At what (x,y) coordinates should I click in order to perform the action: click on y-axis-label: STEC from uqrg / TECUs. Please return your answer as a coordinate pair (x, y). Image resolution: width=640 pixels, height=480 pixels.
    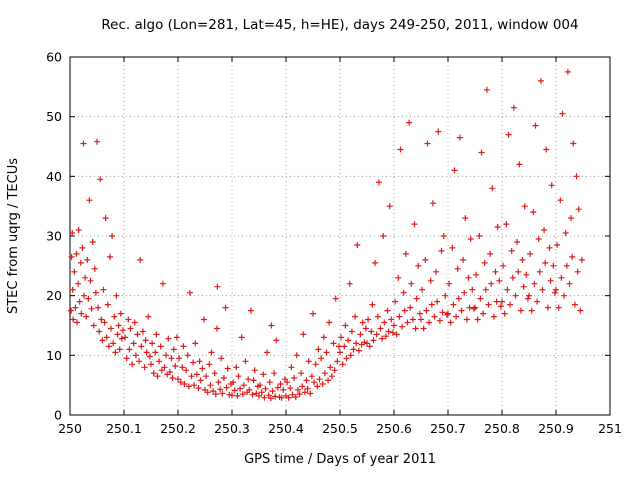
    Looking at the image, I should click on (13, 236).